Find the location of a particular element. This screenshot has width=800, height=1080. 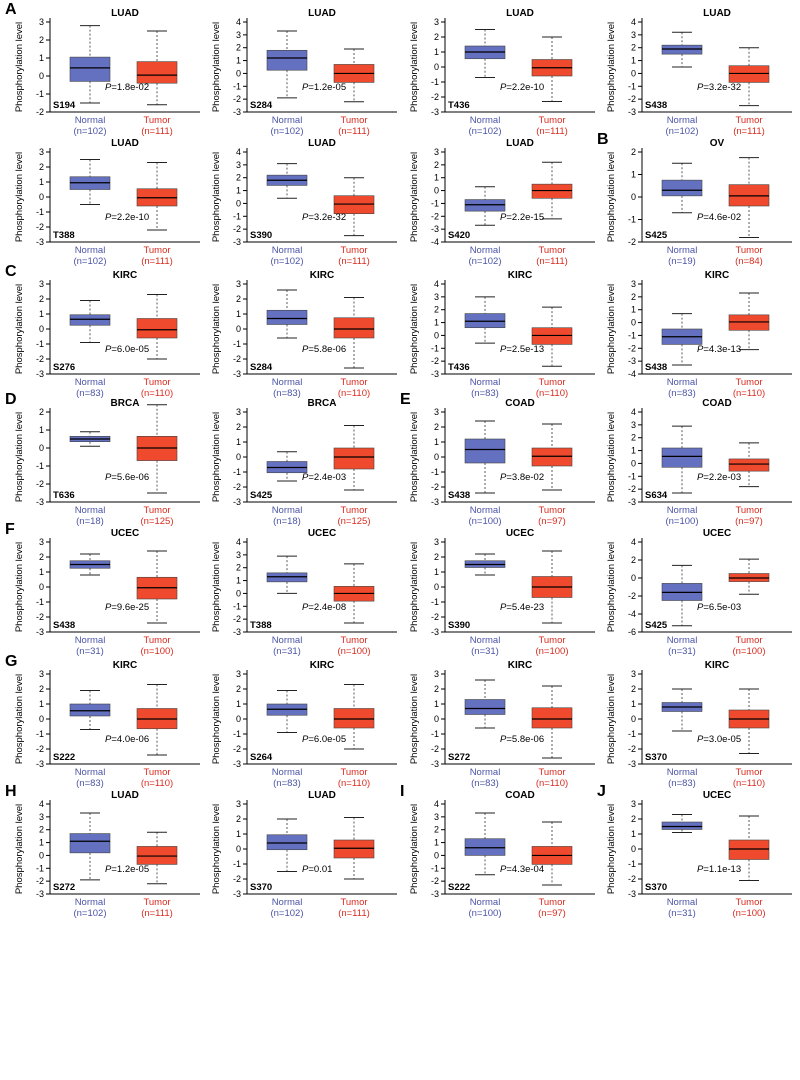

normal-n: (n=18) is located at coordinates (287, 521).